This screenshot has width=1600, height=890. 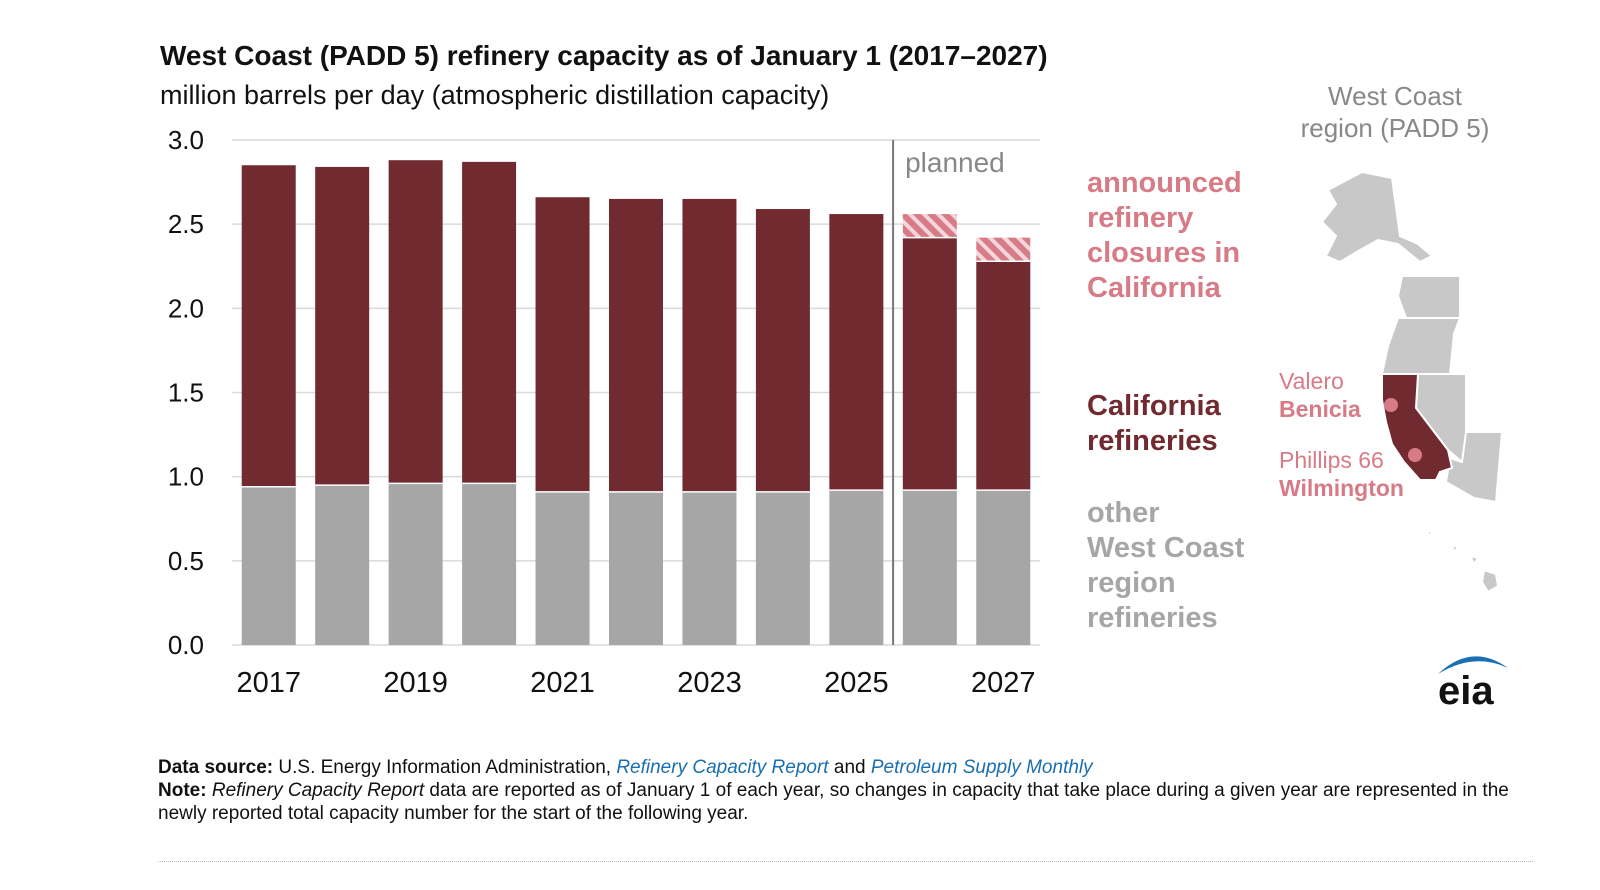 What do you see at coordinates (268, 565) in the screenshot?
I see `bar-2017-other` at bounding box center [268, 565].